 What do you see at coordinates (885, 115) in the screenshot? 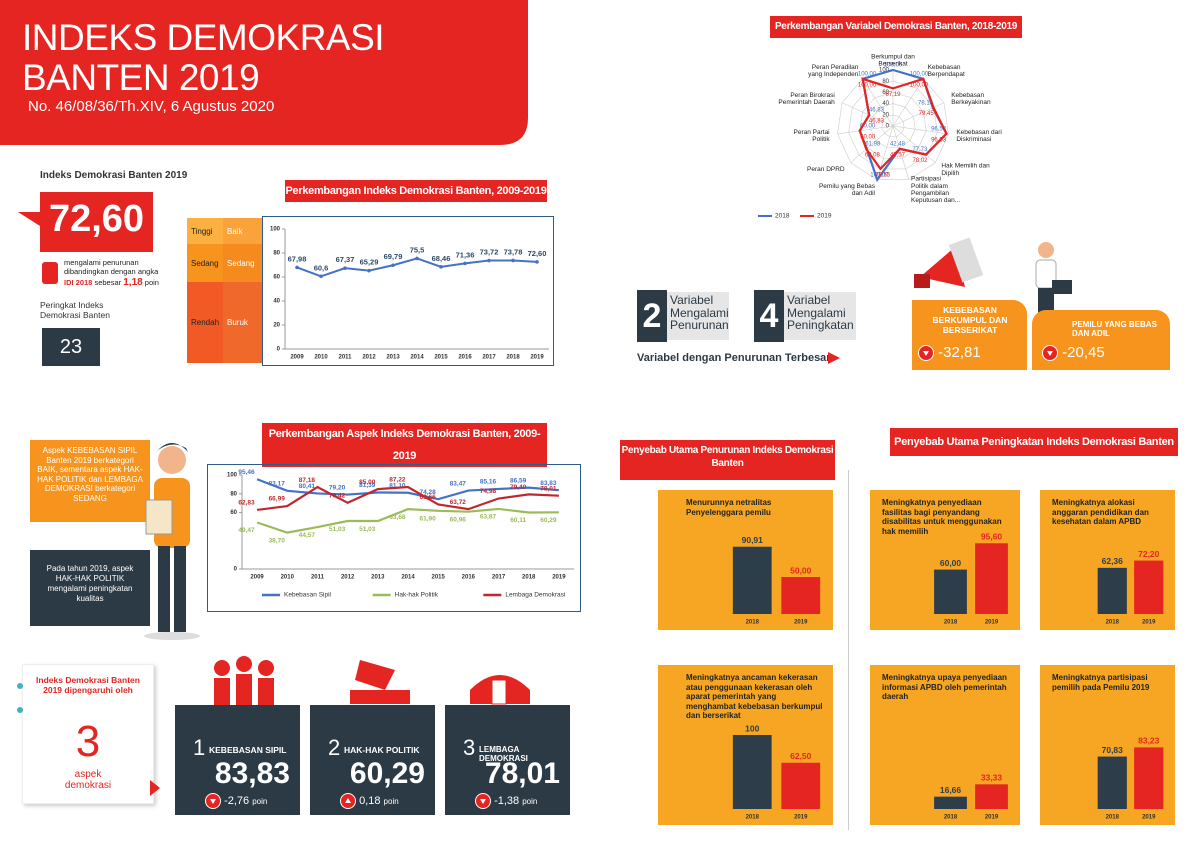
I see `r-tick-label: 20` at bounding box center [885, 115].